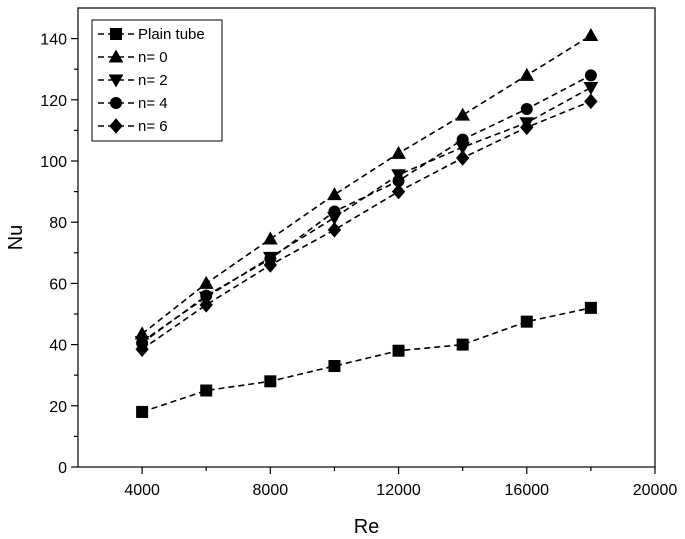 This screenshot has height=539, width=685. I want to click on legend-label: n= 2, so click(153, 80).